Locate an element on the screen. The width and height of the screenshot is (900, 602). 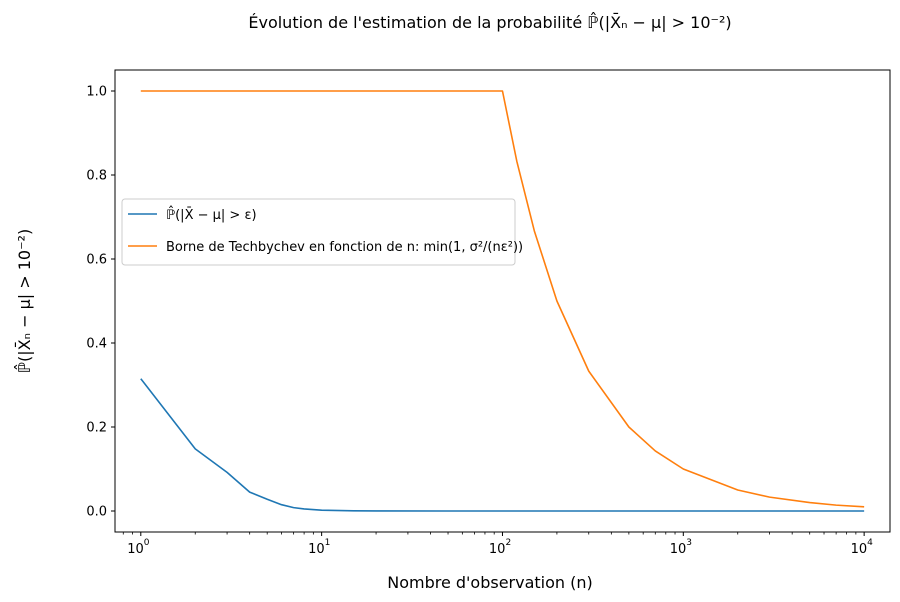
x-tick-label-exponent: 1 is located at coordinates (328, 543).